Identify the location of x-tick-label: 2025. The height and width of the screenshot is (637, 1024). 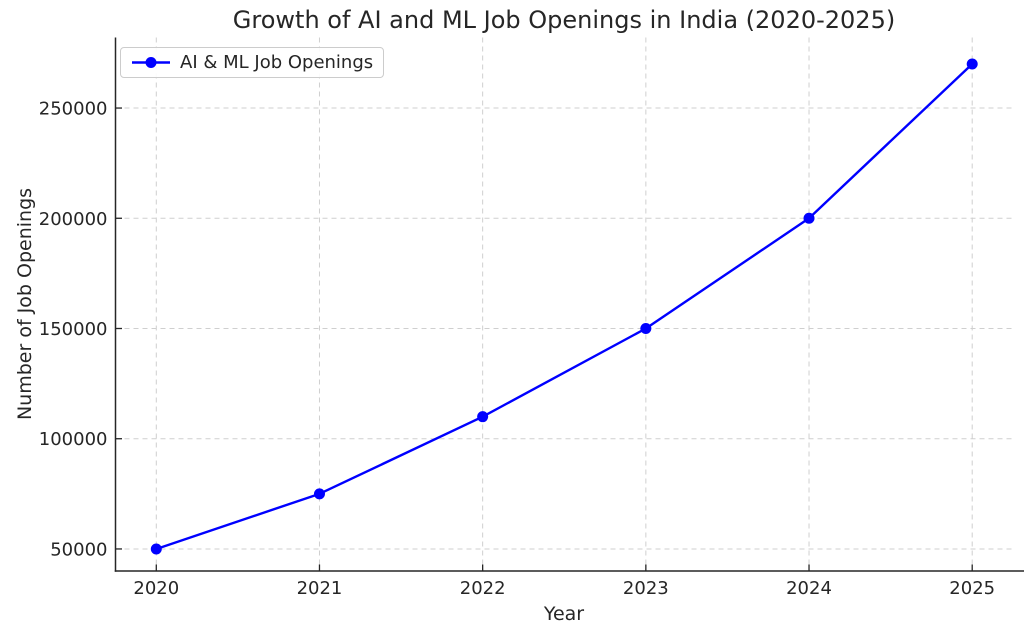
(972, 588).